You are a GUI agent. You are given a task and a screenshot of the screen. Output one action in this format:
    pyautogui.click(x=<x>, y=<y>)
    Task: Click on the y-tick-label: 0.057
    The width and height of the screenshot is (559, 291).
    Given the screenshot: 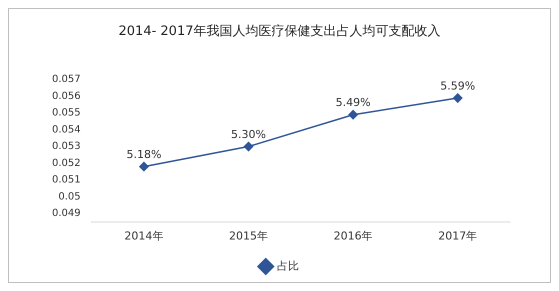 What is the action you would take?
    pyautogui.click(x=66, y=80)
    